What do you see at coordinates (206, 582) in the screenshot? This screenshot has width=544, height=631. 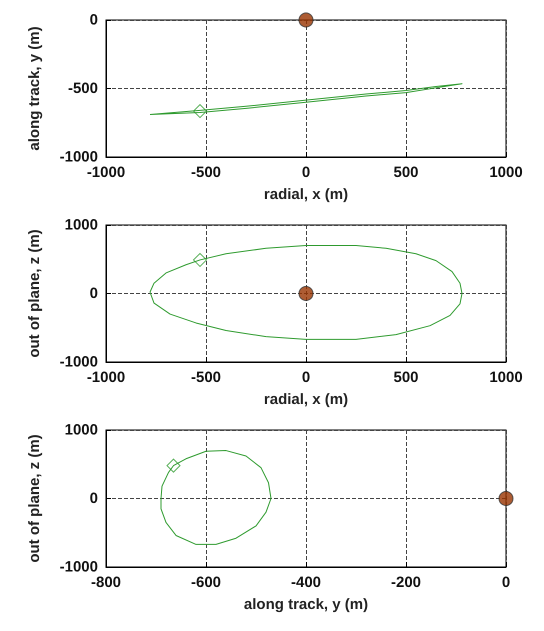 I see `x-tick-label: -600` at bounding box center [206, 582].